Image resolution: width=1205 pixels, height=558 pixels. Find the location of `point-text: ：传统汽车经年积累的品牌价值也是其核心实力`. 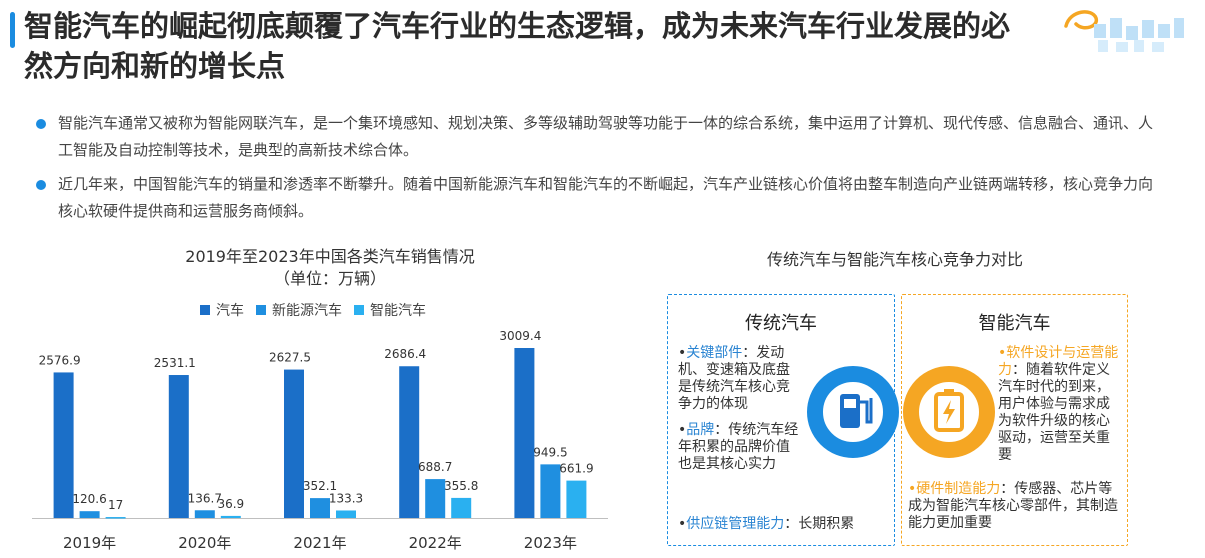

point-text: ：传统汽车经年积累的品牌价值也是其核心实力 is located at coordinates (738, 447).